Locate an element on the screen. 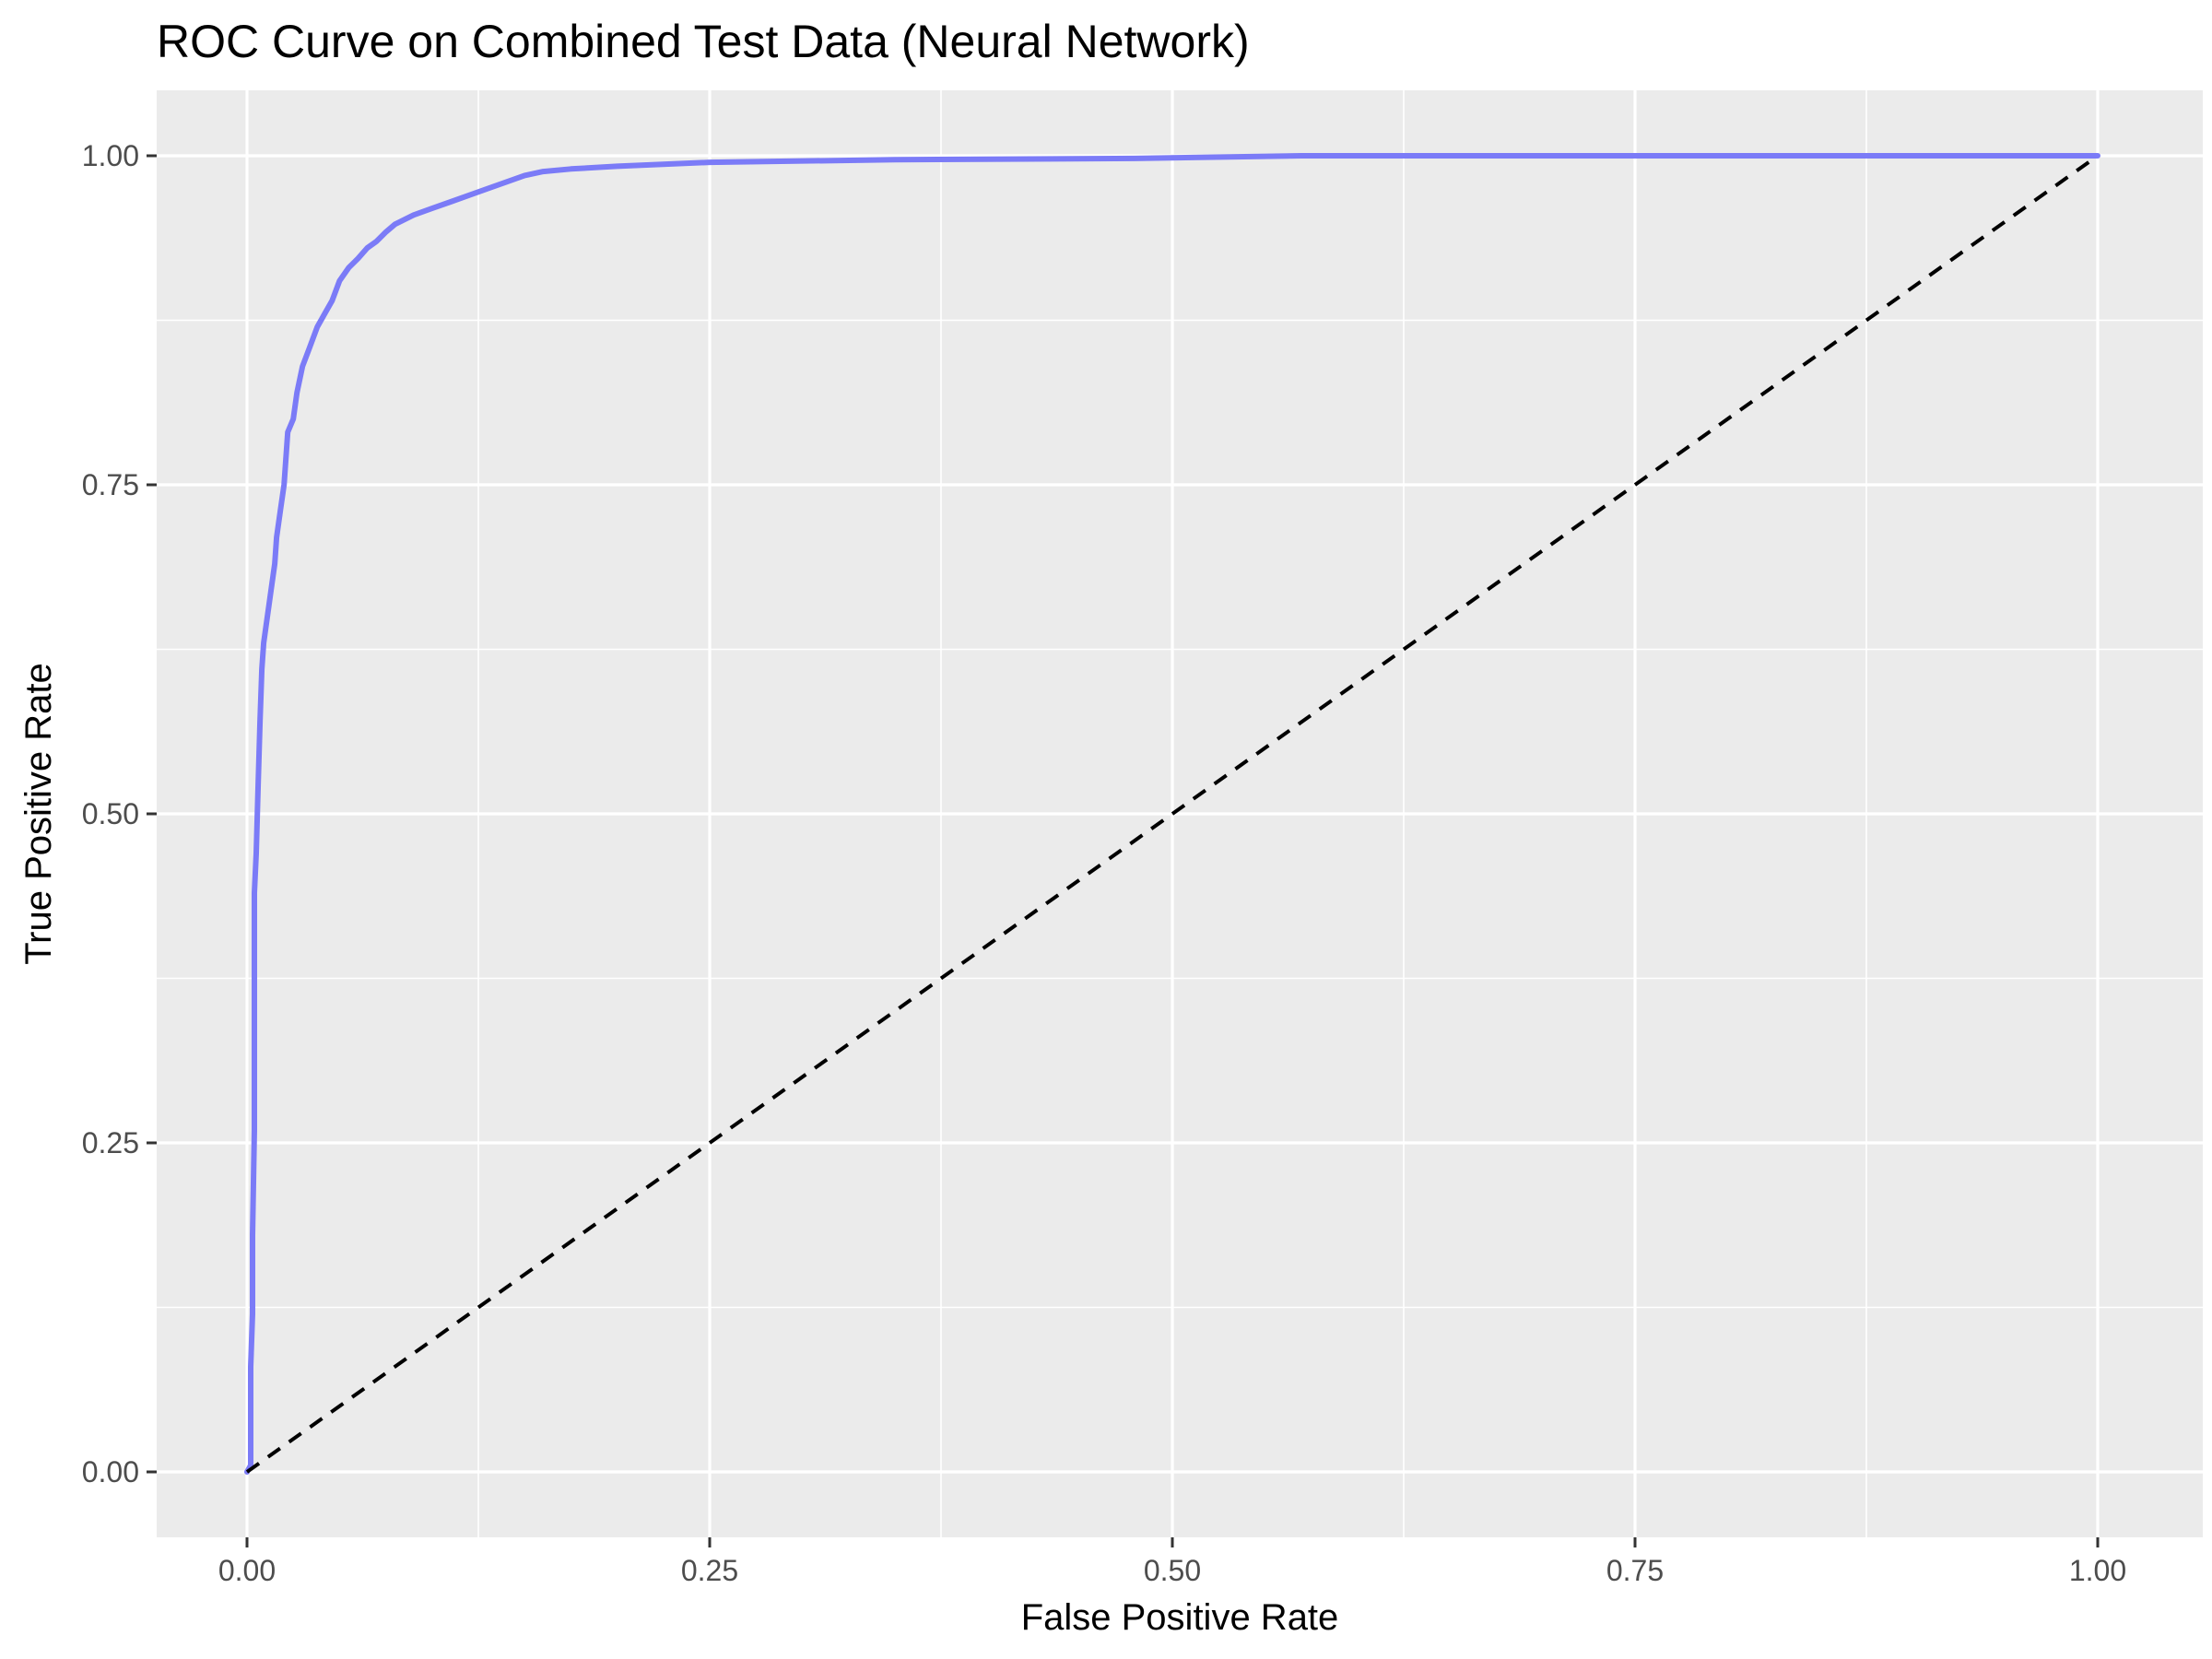 The image size is (2212, 1659). x-tick-label: 0.00 is located at coordinates (247, 1570).